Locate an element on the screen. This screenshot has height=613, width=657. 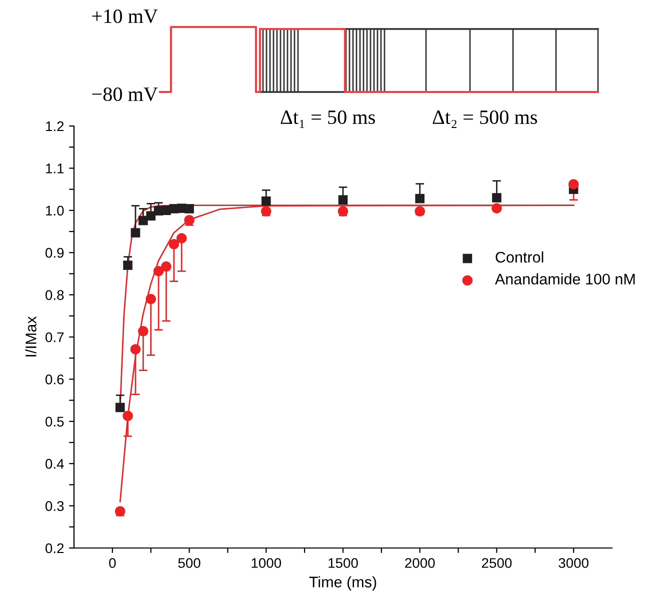
text: −80 mV is located at coordinates (125, 94).